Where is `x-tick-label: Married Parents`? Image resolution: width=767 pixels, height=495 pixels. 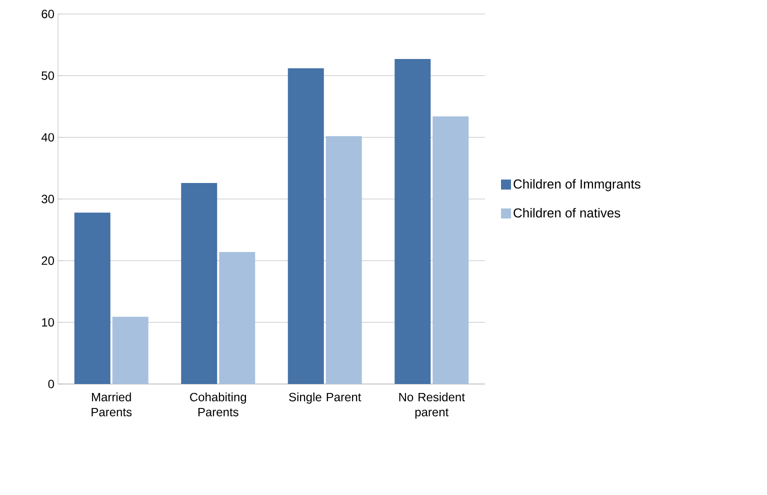
x-tick-label: Married Parents is located at coordinates (112, 404).